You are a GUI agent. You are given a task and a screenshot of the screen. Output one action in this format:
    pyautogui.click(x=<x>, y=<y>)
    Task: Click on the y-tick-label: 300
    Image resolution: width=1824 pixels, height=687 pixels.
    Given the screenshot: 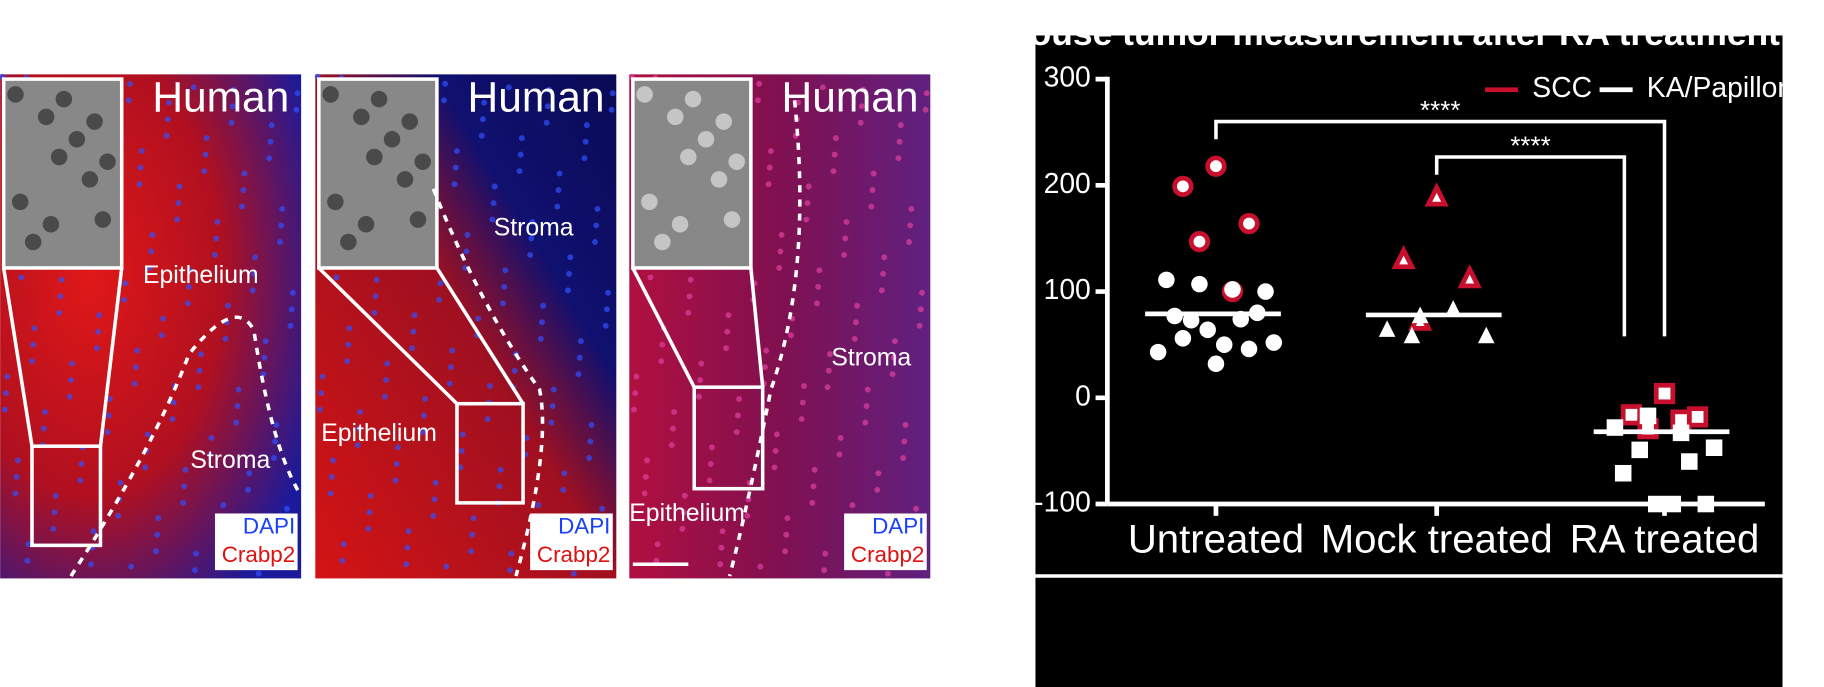 What is the action you would take?
    pyautogui.click(x=1067, y=78)
    